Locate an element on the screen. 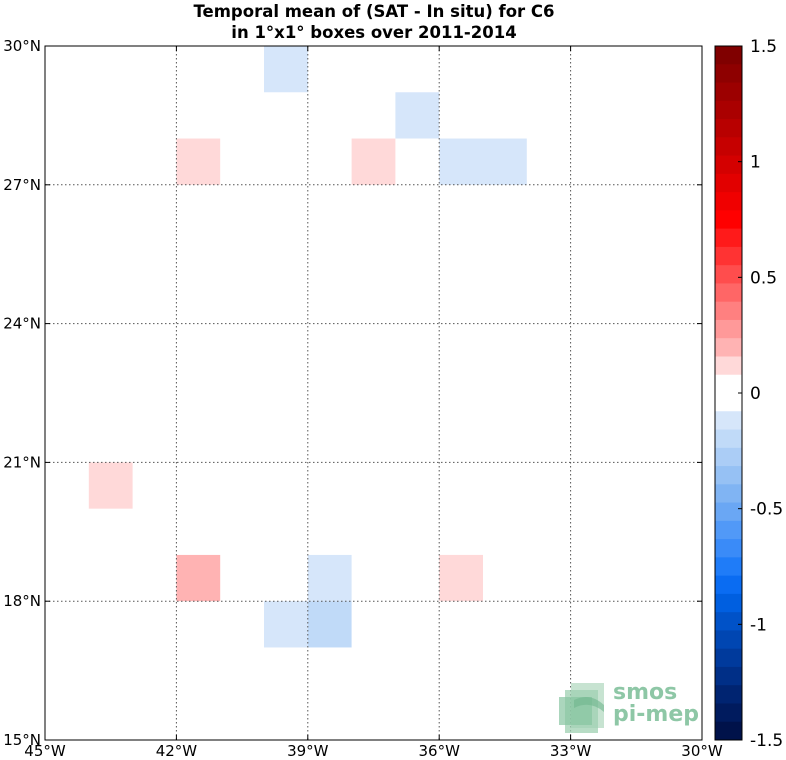 This screenshot has height=760, width=786. x-tick-label: 30°W is located at coordinates (702, 751).